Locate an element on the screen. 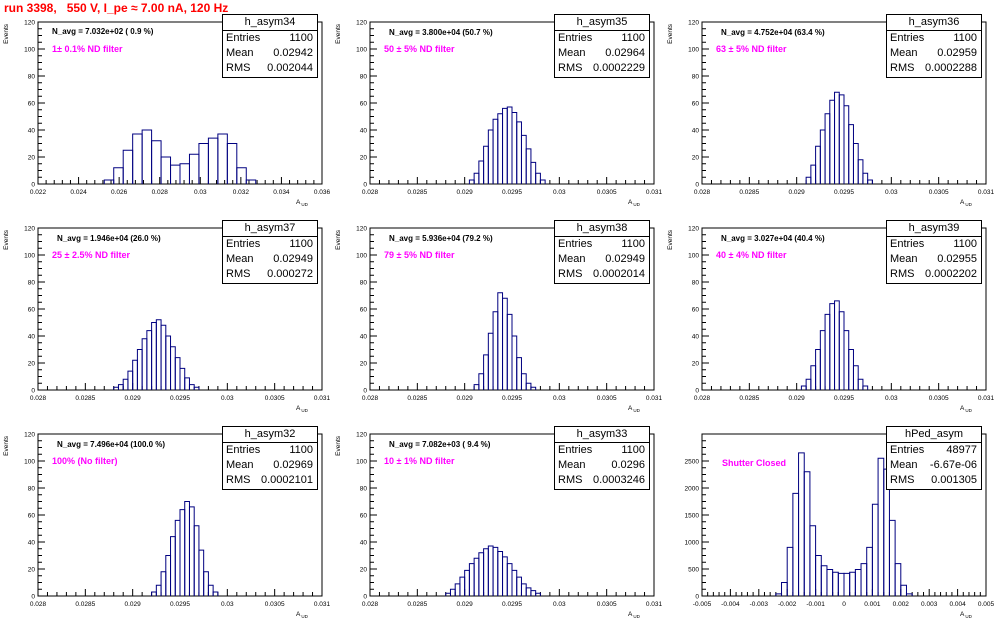  y-tick-label: 60 is located at coordinates (364, 516).